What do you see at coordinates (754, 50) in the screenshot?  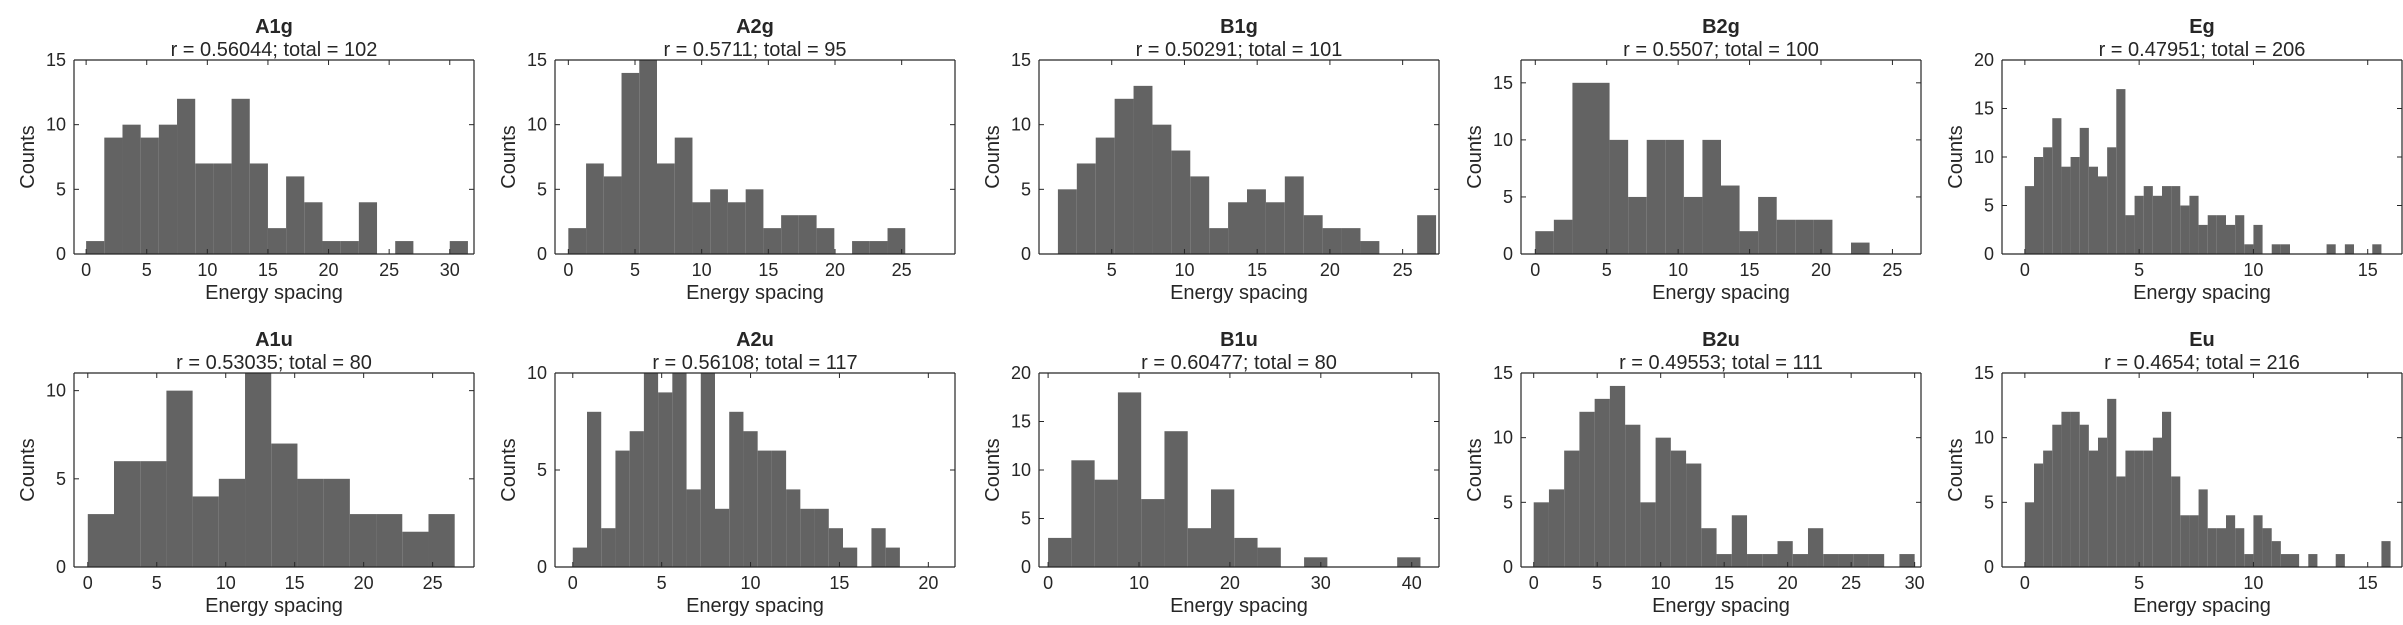 I see `panel-subtitle: r = 0.5711; total = 95` at bounding box center [754, 50].